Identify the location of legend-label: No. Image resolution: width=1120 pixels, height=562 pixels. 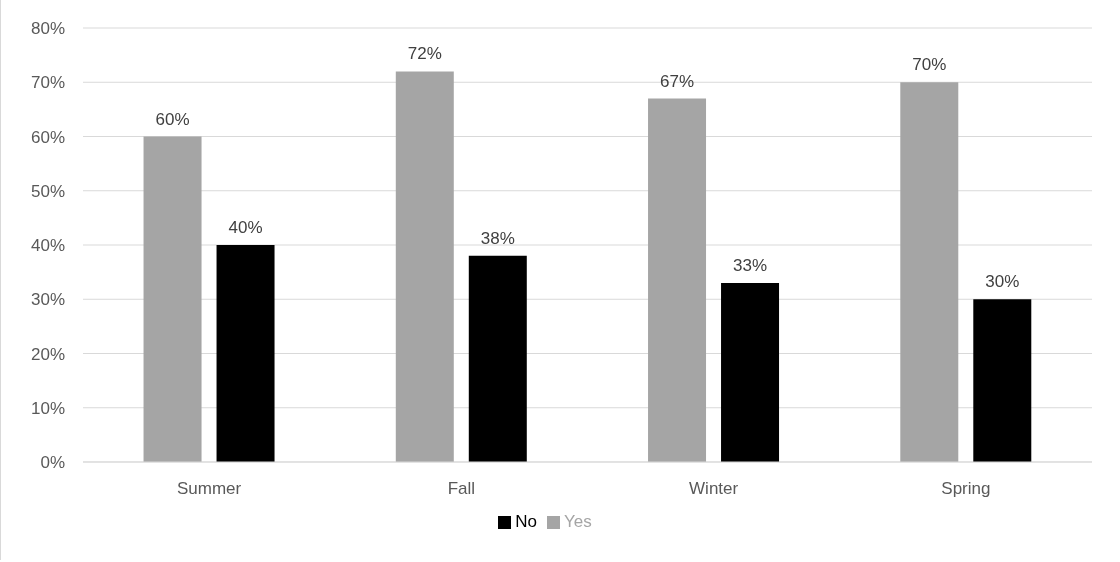
(526, 521).